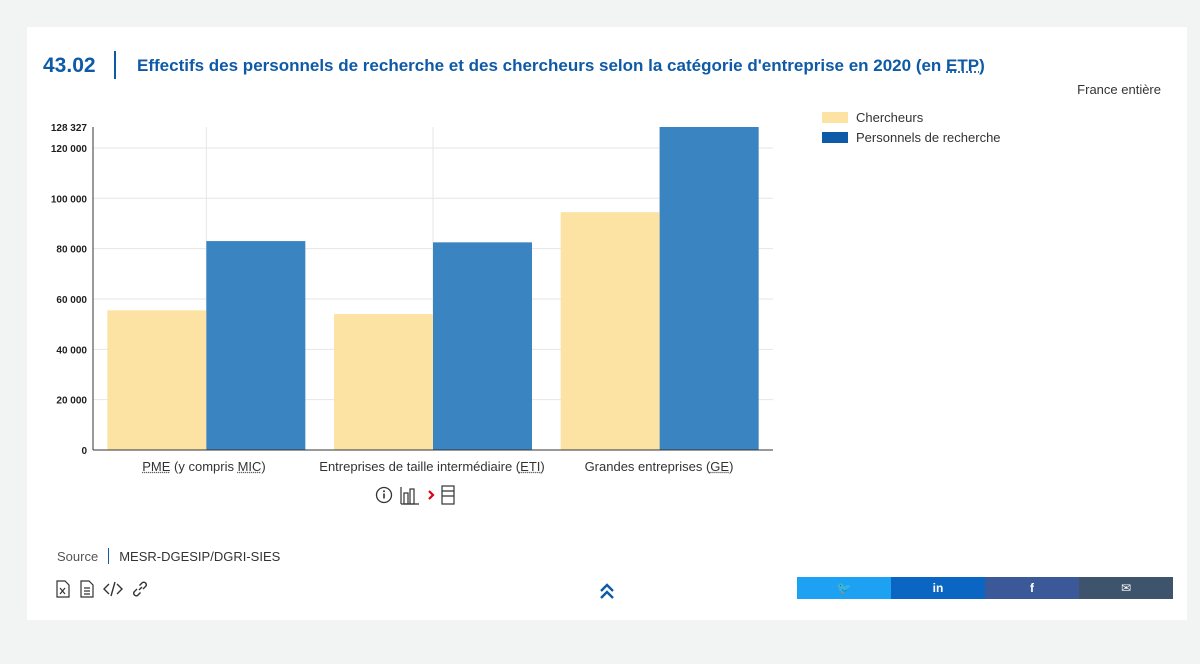 Image resolution: width=1200 pixels, height=664 pixels. I want to click on share-bar: 🐦 in f ✉, so click(985, 588).